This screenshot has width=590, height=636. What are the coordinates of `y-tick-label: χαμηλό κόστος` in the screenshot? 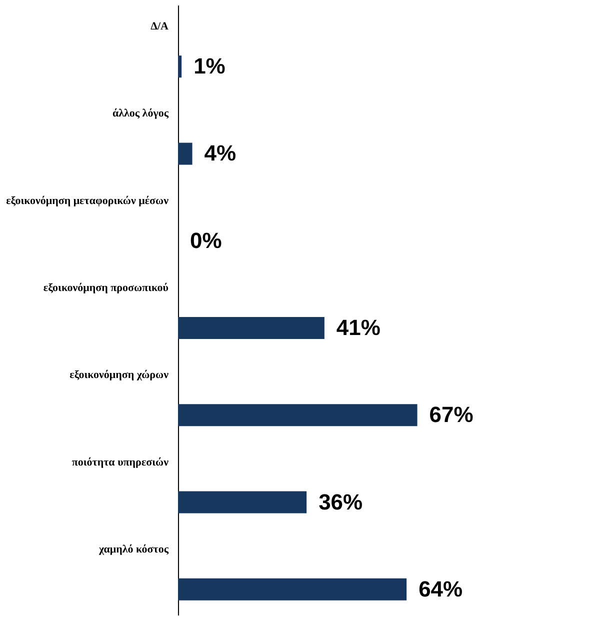 It's located at (133, 549).